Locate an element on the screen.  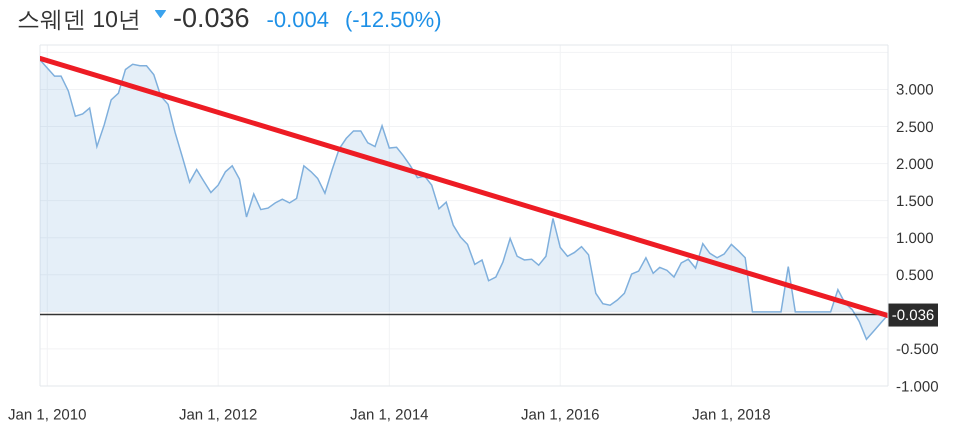
x-tick-label: Jan 1, 2012 is located at coordinates (218, 415).